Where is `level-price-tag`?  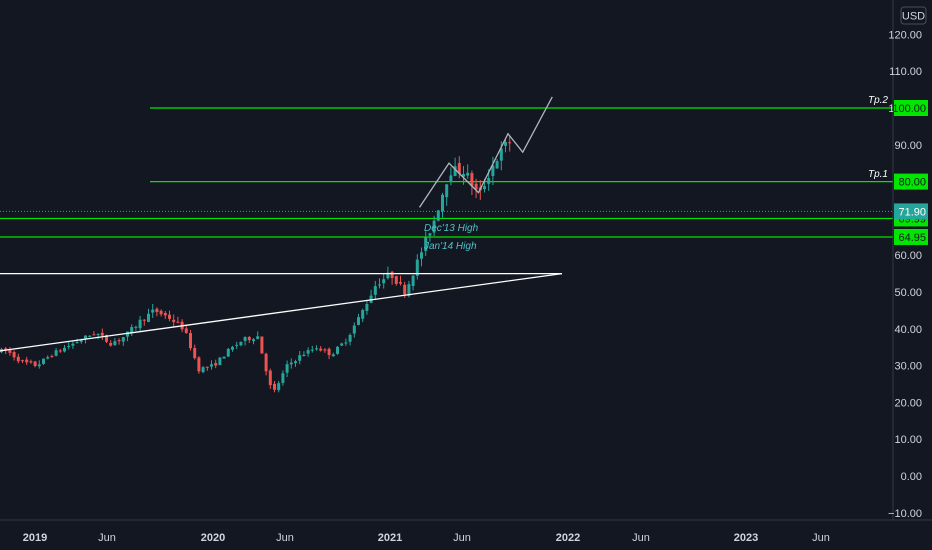
level-price-tag is located at coordinates (911, 236).